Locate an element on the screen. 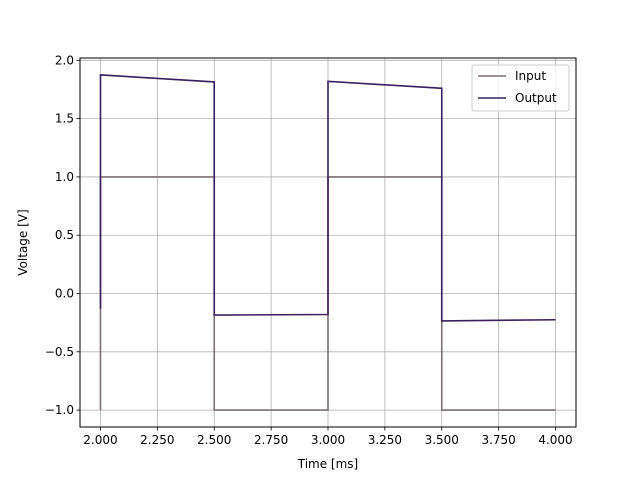 The width and height of the screenshot is (640, 480). y-tick-label: 0.0 is located at coordinates (64, 294).